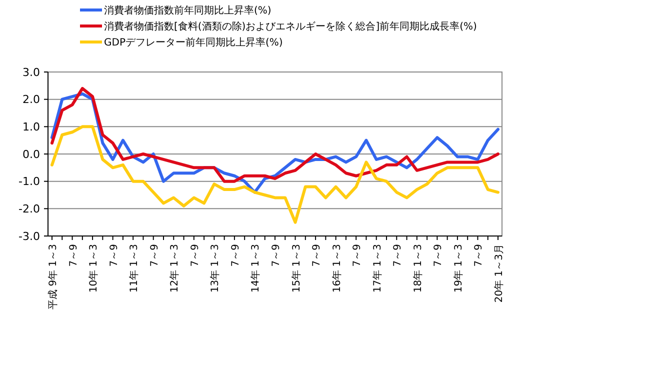 This screenshot has width=661, height=384. Describe the element at coordinates (256, 268) in the screenshot. I see `x-tick-label: 14年 1～3` at that location.